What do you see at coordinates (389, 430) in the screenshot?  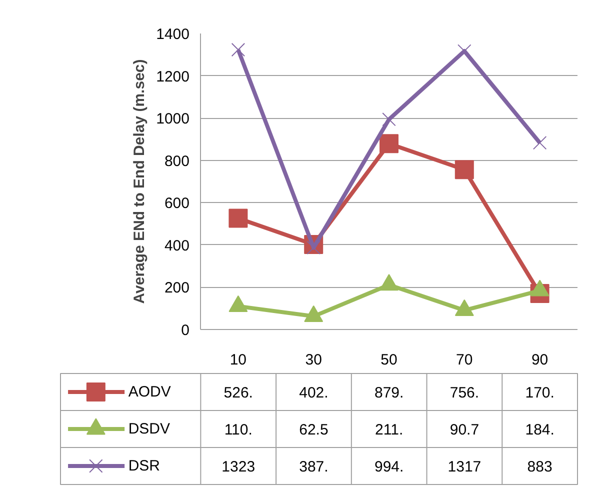 I see `data-label: 211.` at bounding box center [389, 430].